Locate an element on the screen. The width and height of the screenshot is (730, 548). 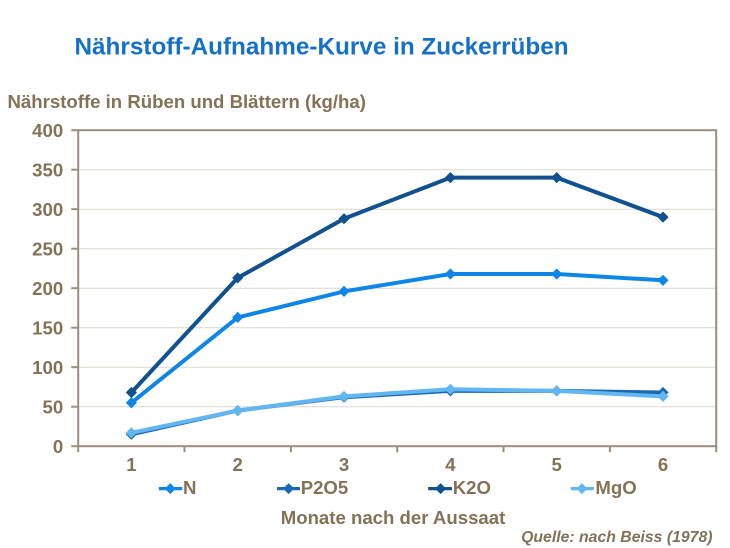
svg-text: MgO is located at coordinates (615, 487).